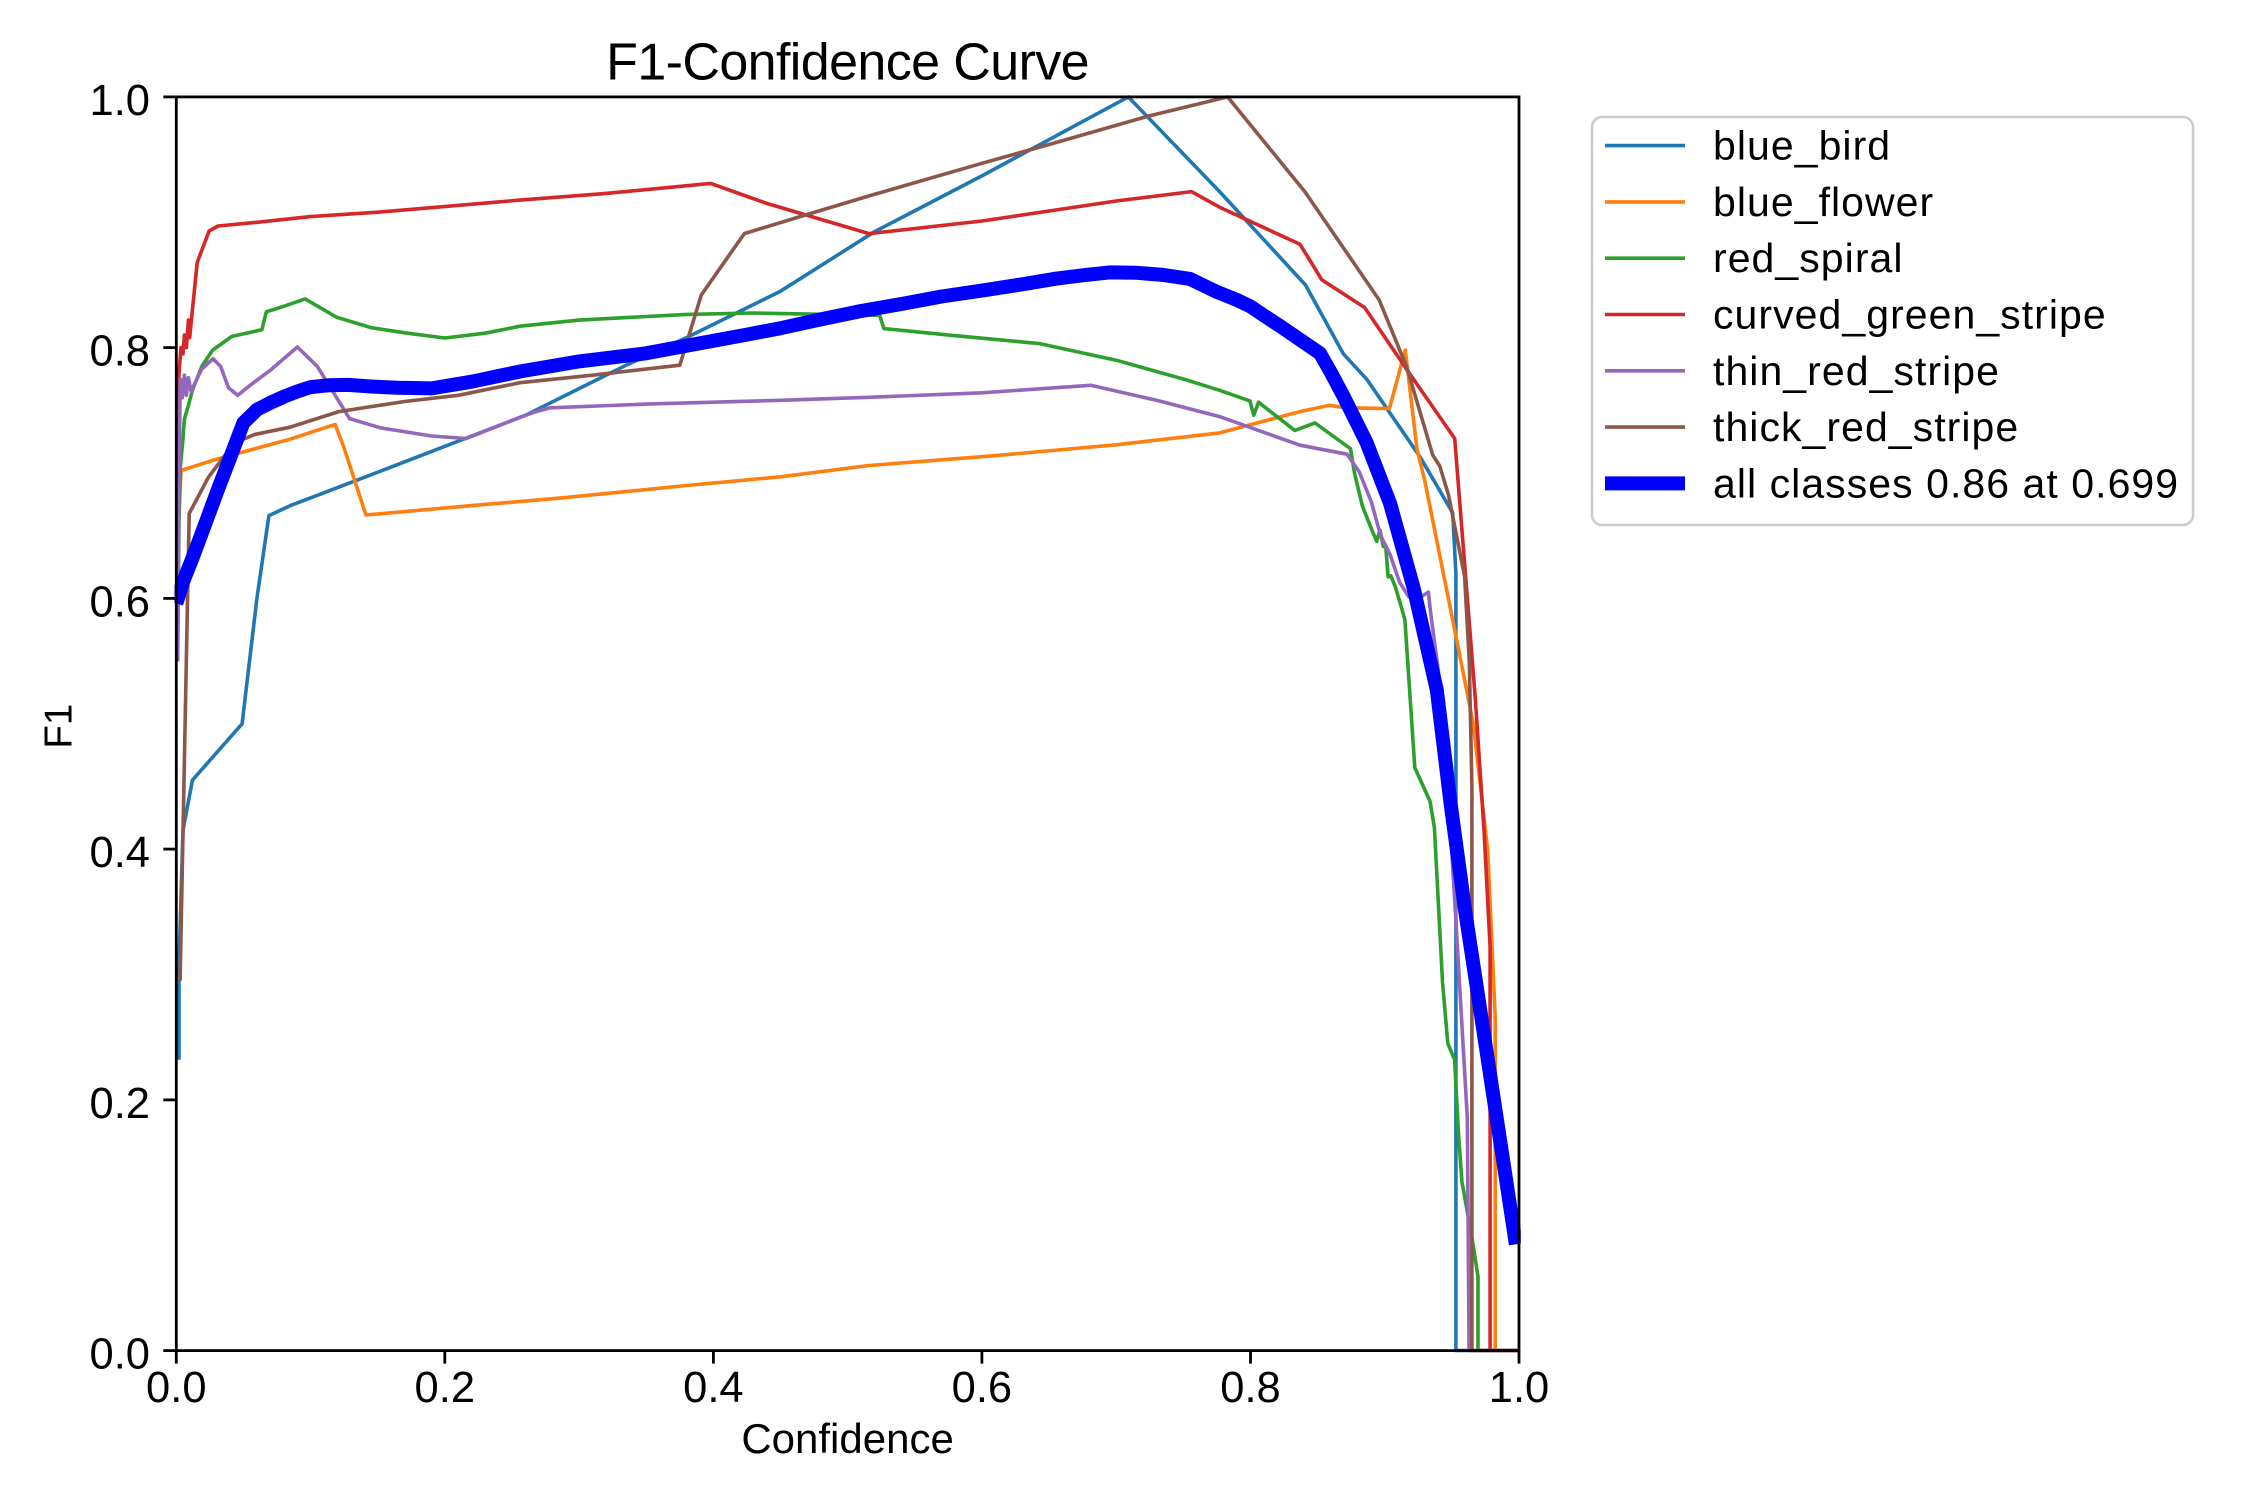 The width and height of the screenshot is (2250, 1505). What do you see at coordinates (1808, 258) in the screenshot?
I see `svg-text: red_spiral` at bounding box center [1808, 258].